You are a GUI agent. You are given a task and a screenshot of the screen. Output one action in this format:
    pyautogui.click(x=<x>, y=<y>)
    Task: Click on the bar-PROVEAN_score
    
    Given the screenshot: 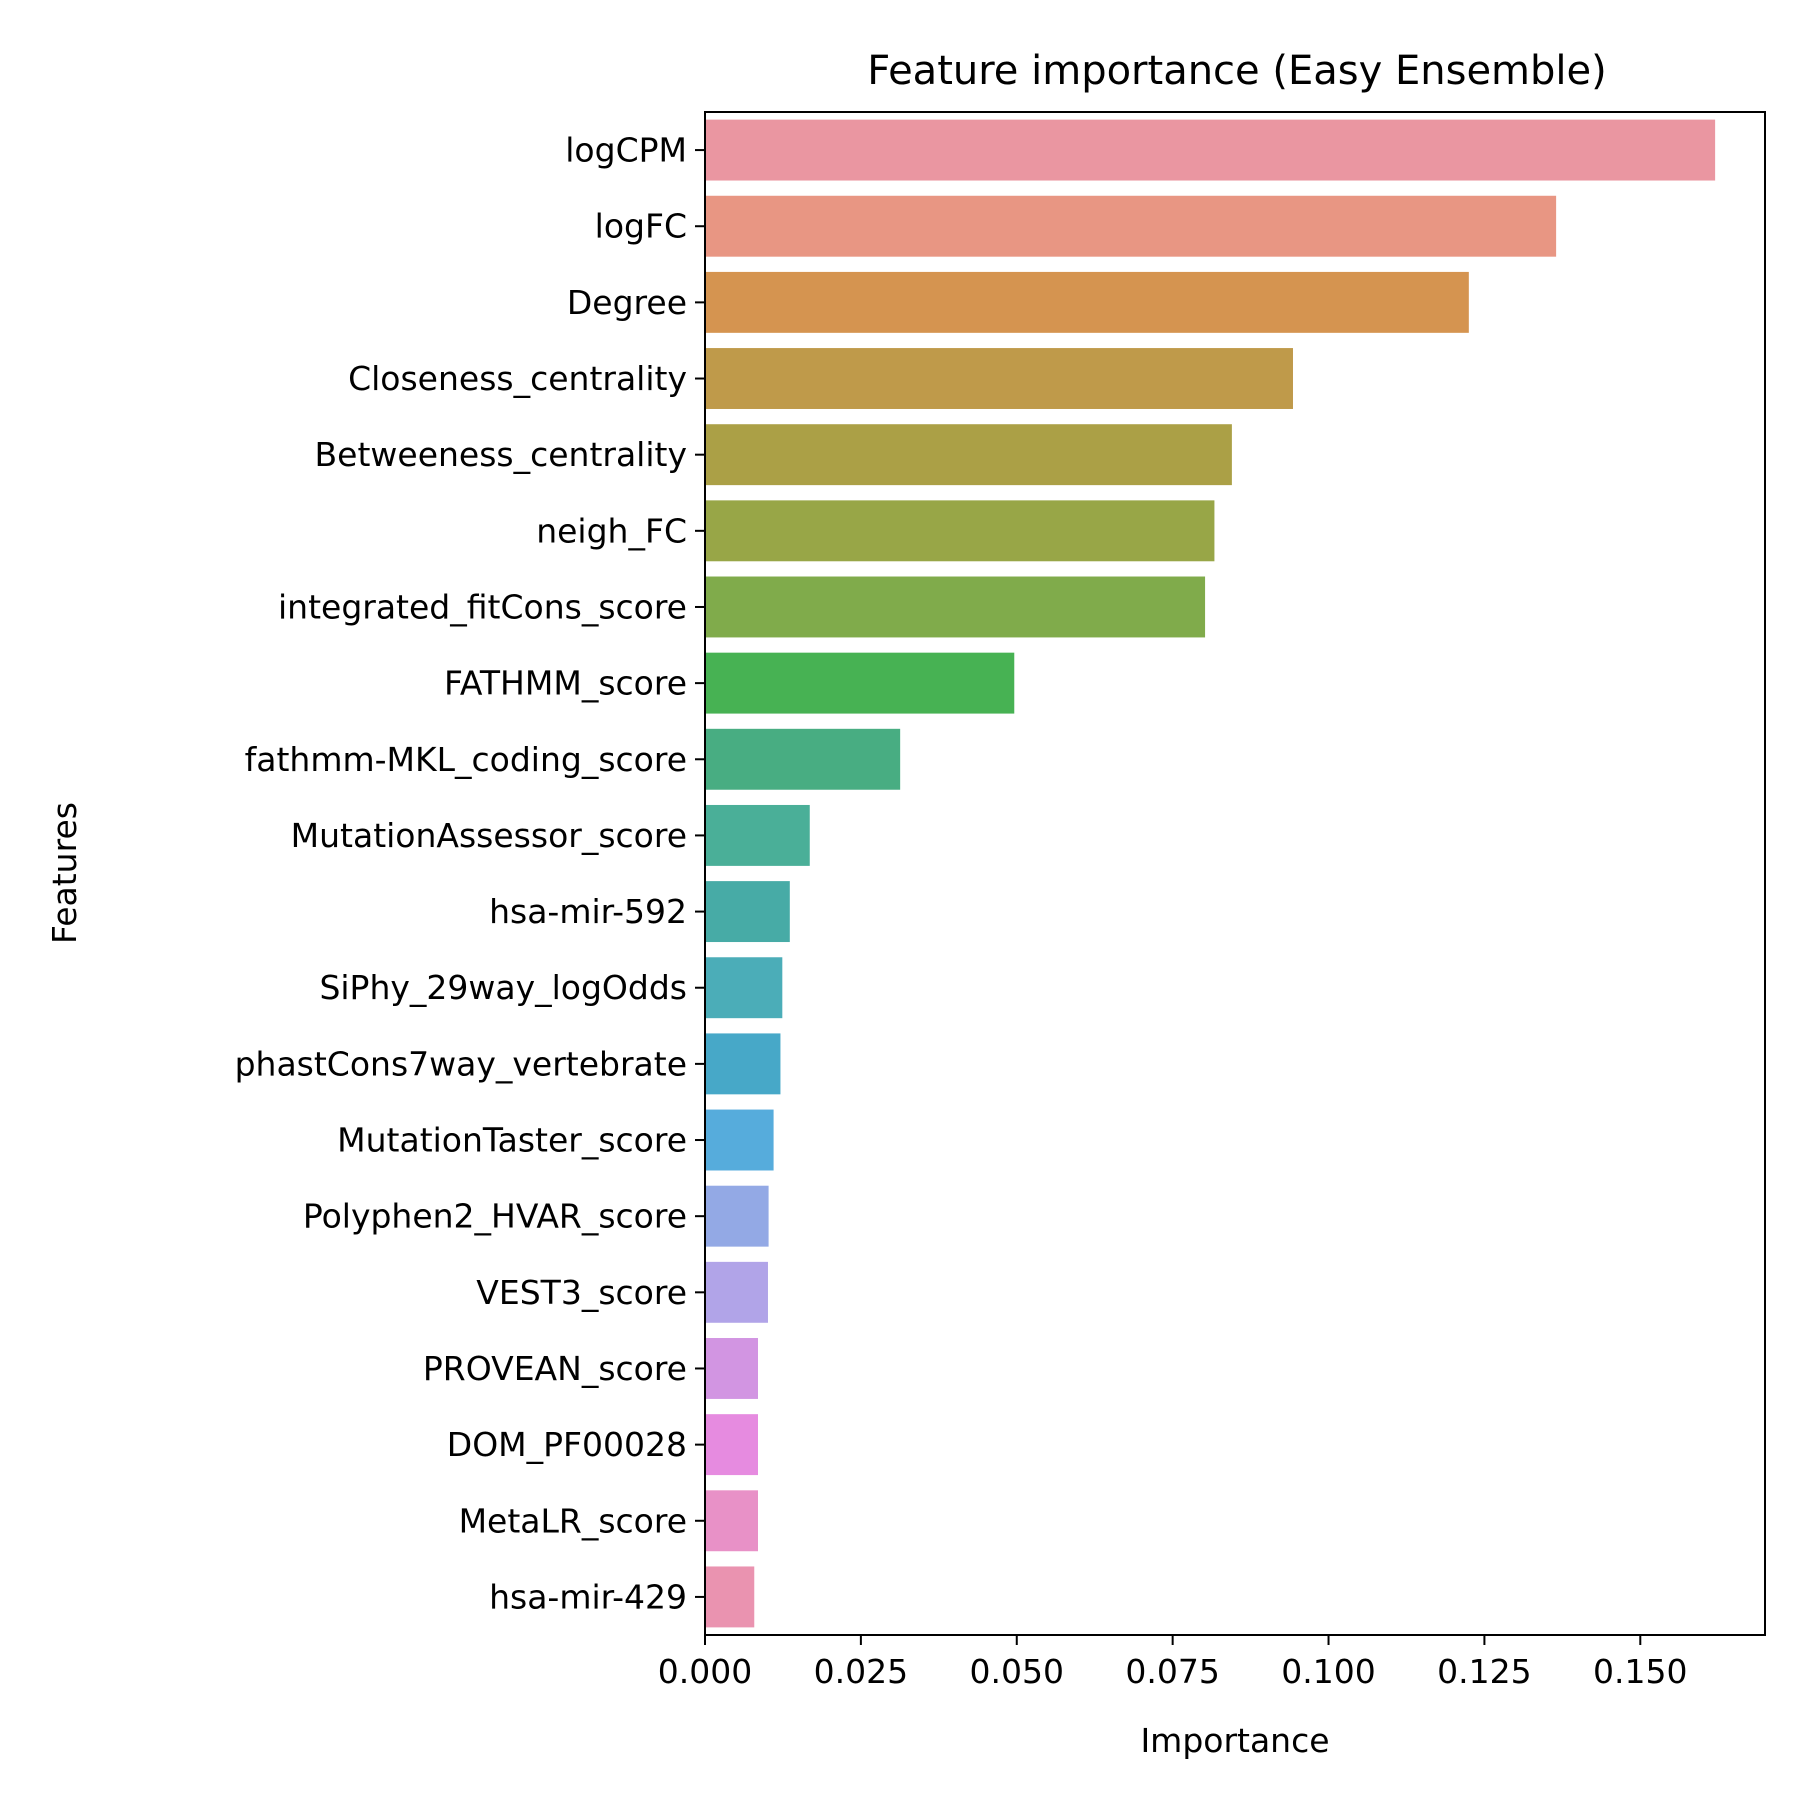 What is the action you would take?
    pyautogui.click(x=731, y=1368)
    